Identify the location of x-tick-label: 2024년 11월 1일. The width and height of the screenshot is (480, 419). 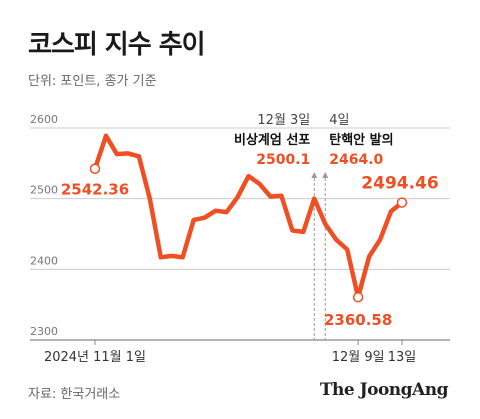
(95, 357).